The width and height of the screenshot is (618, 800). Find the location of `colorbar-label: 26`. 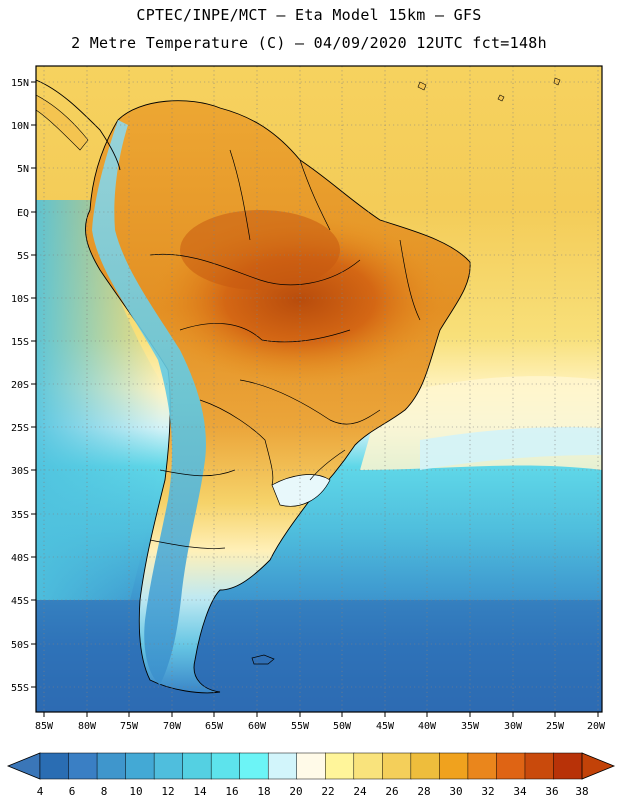

colorbar-label: 26 is located at coordinates (391, 791).